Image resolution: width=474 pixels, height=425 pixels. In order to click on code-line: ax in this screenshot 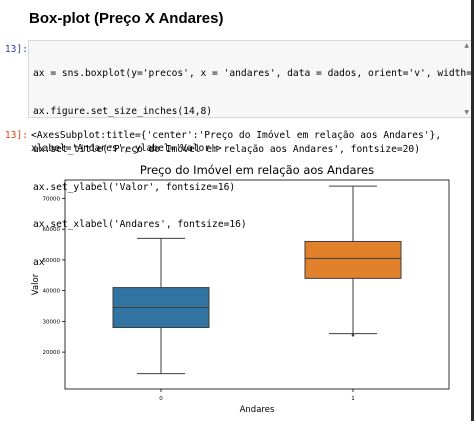, I will do `click(39, 263)`.